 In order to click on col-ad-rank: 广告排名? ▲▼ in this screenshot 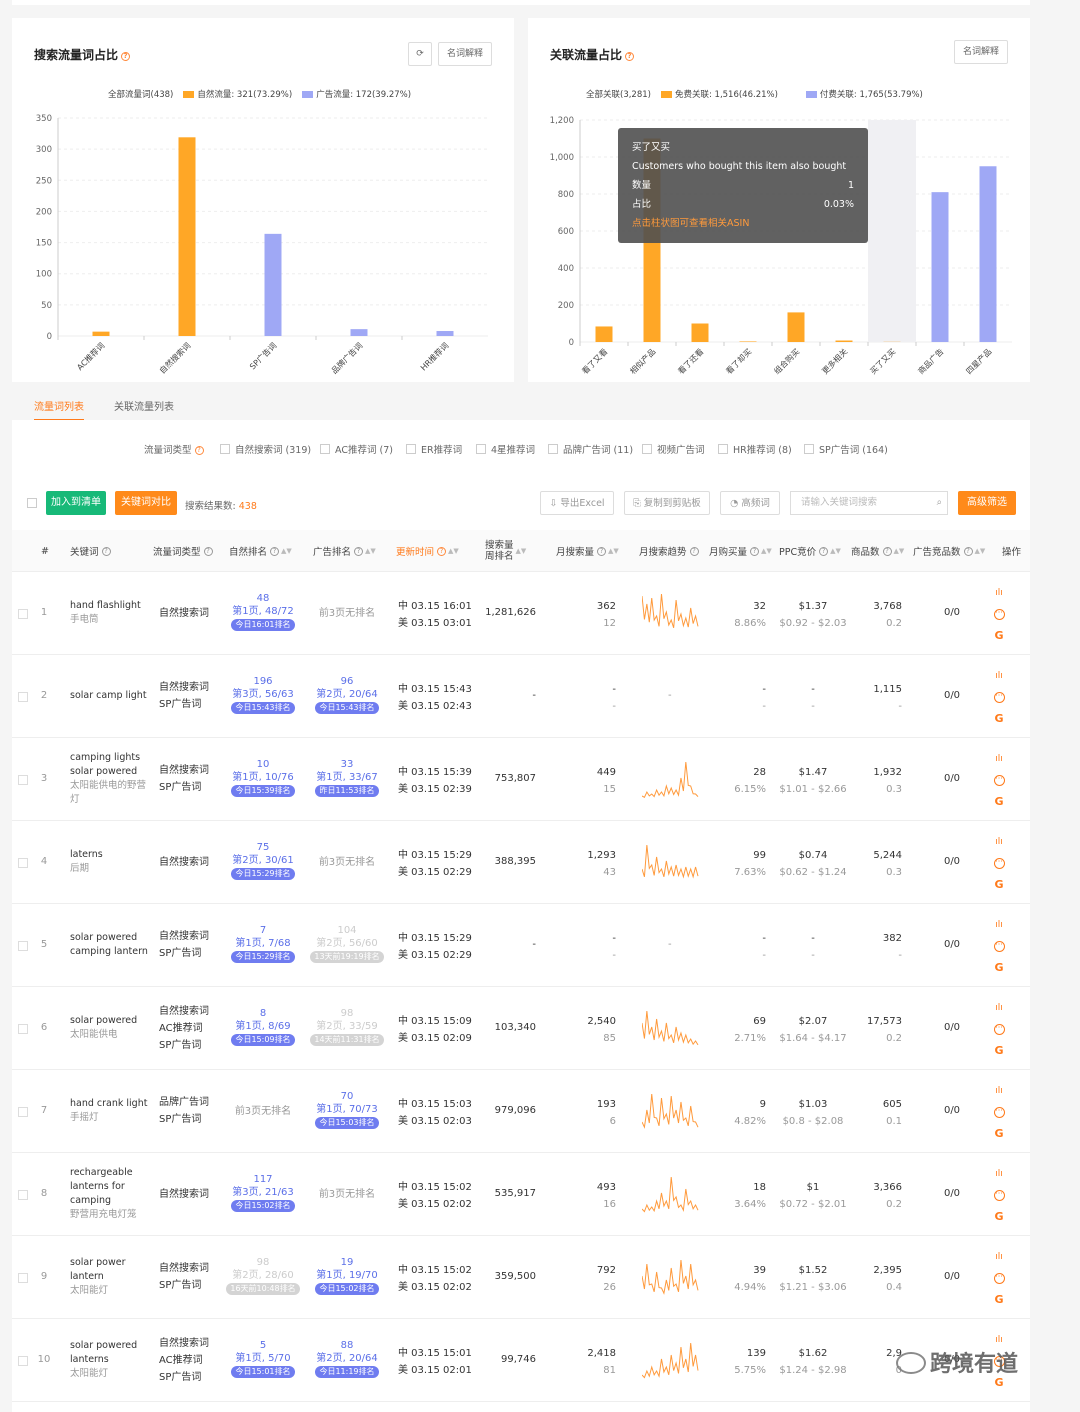, I will do `click(344, 552)`.